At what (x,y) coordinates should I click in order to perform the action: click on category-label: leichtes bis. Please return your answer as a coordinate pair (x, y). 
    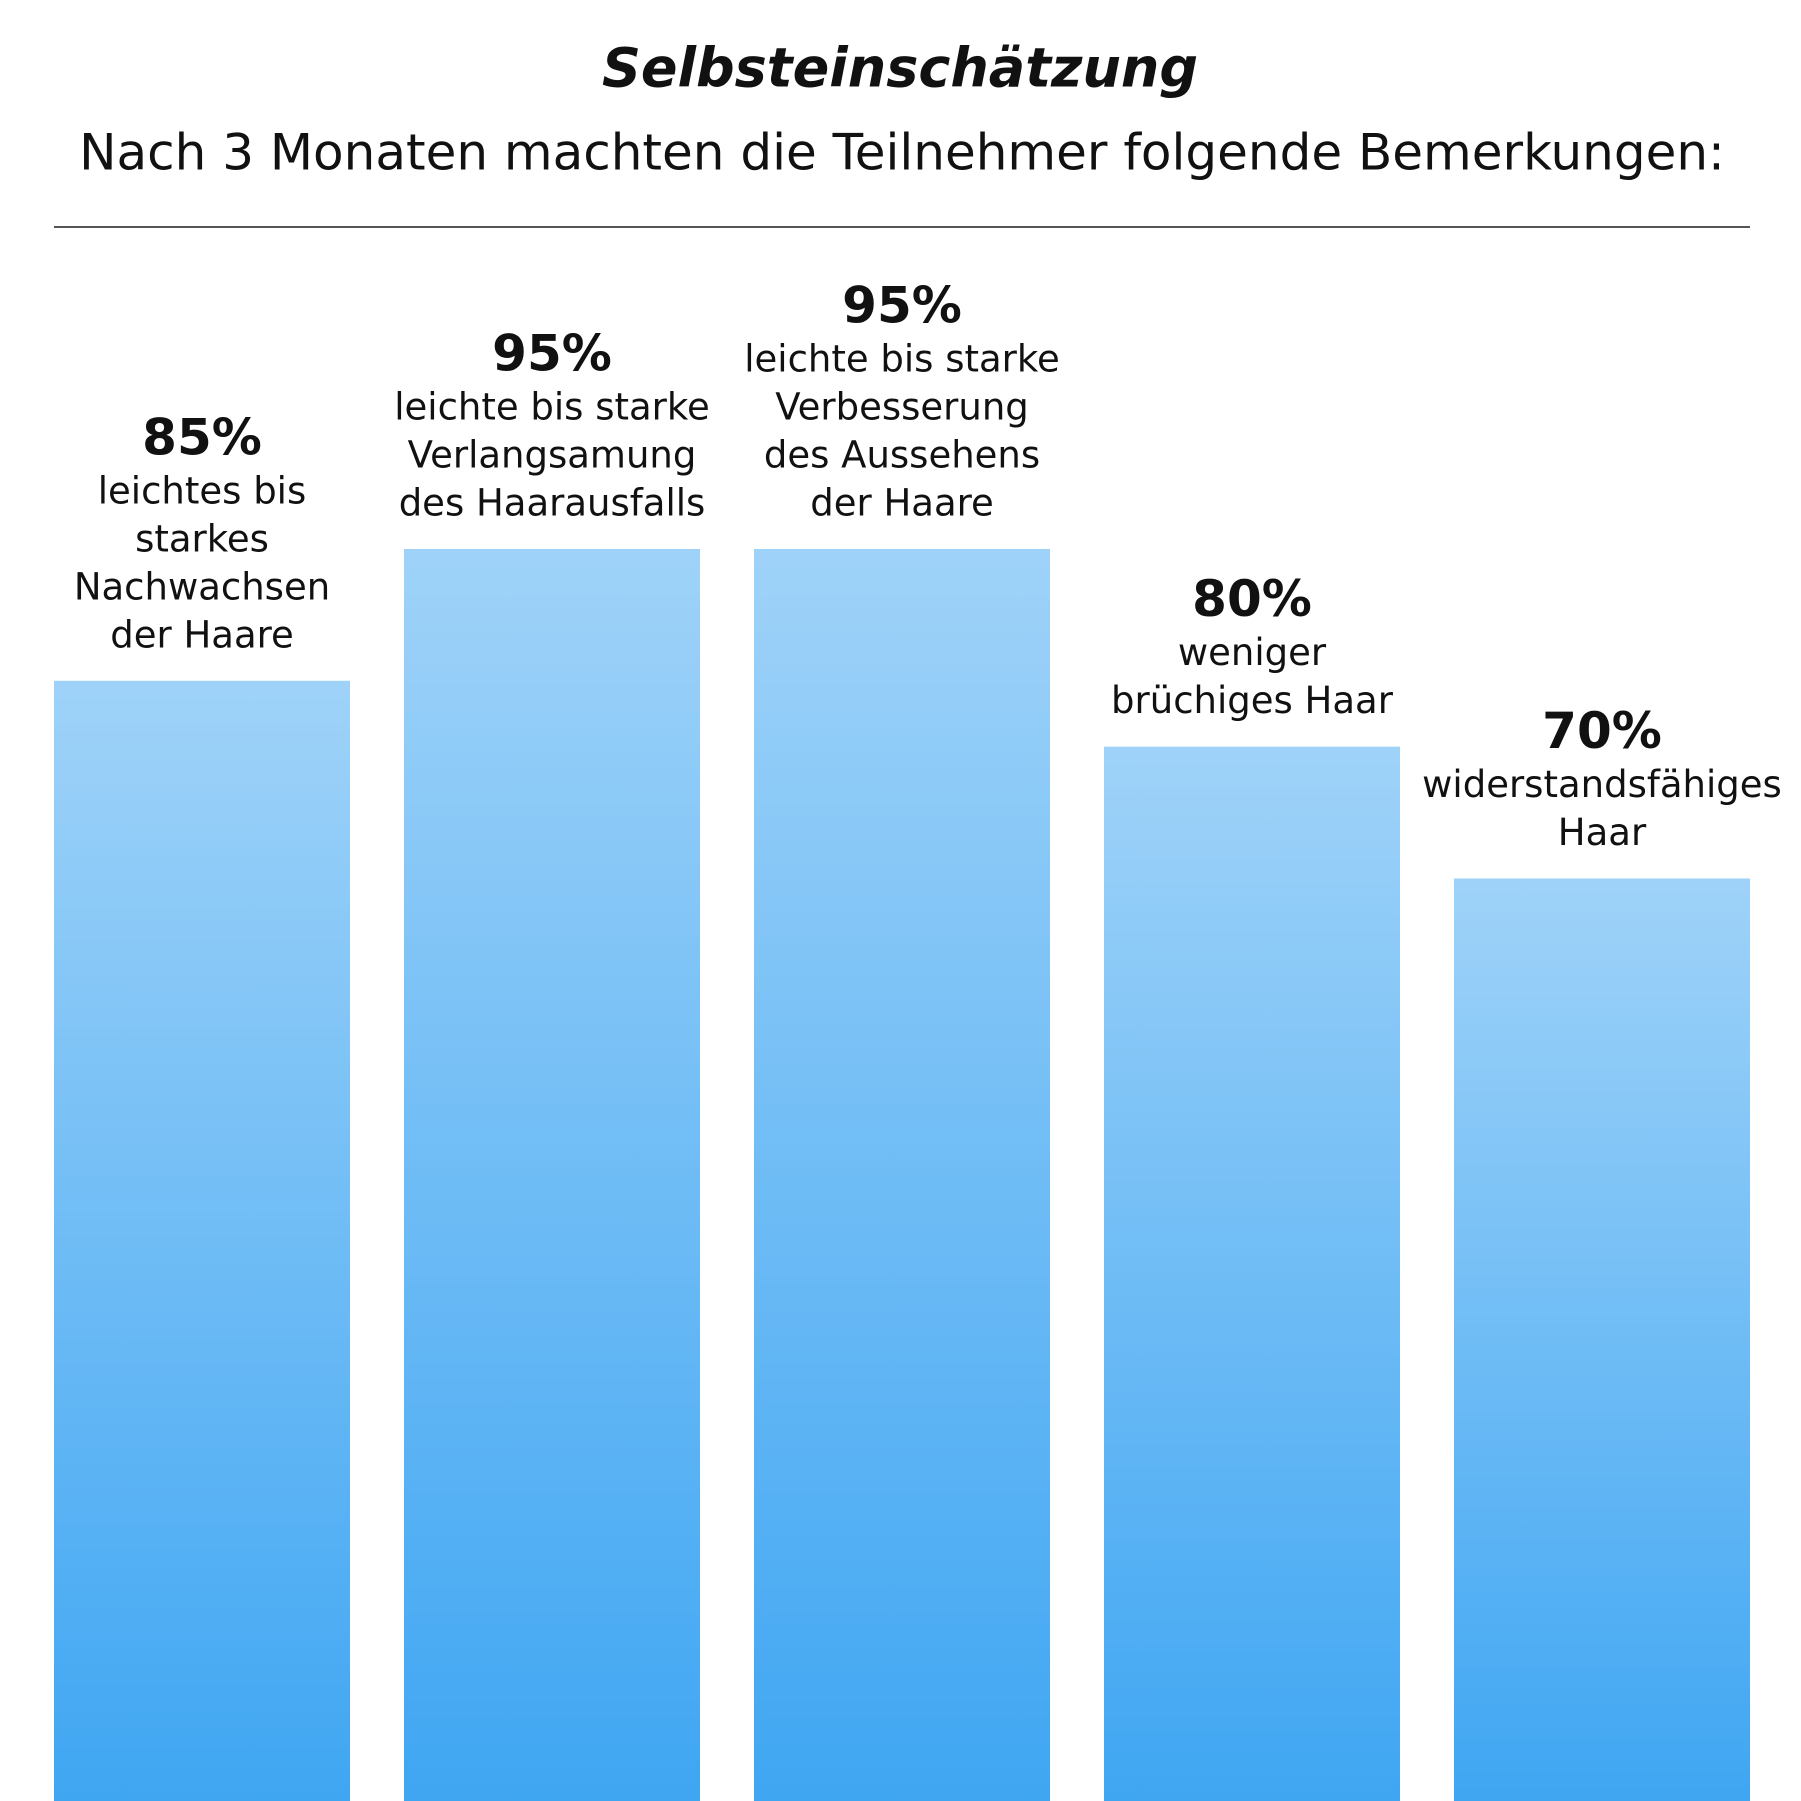
    Looking at the image, I should click on (202, 490).